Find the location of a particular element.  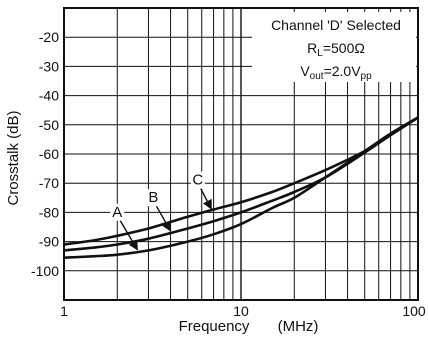

annotation-channel: Channel 'D' Selected is located at coordinates (336, 25).